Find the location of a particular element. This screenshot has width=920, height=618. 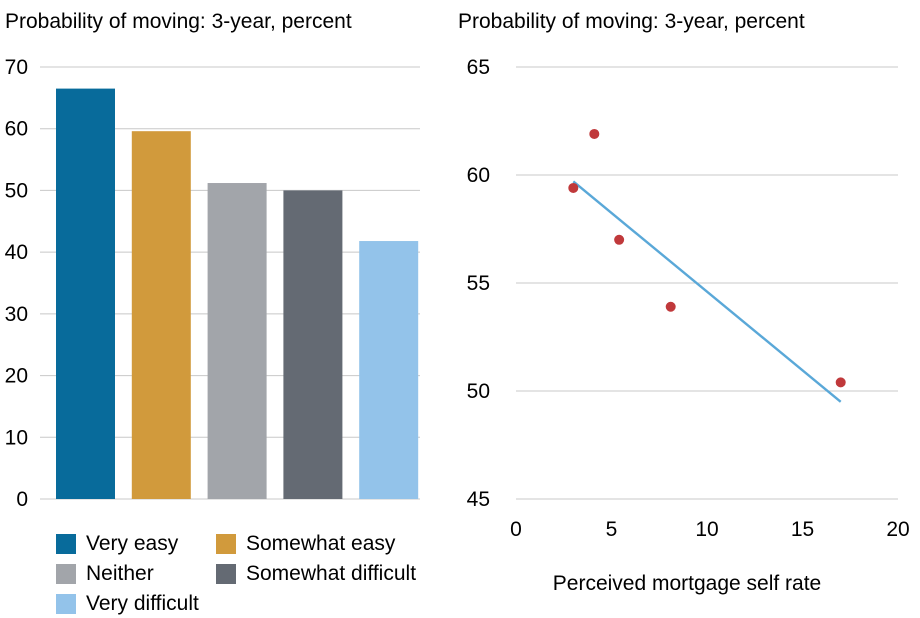

legend-label: Somewhat easy is located at coordinates (321, 543).